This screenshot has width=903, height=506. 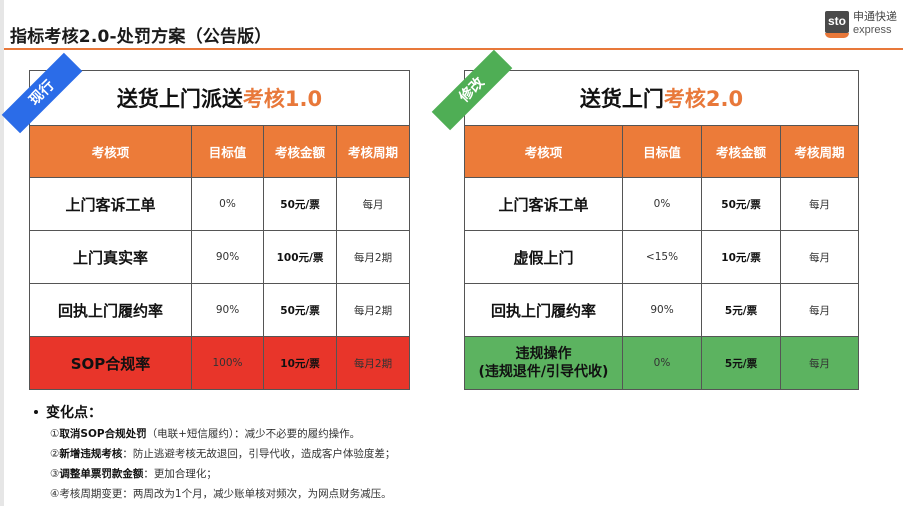 I want to click on table-title: 送货上门考核2.0, so click(x=661, y=98).